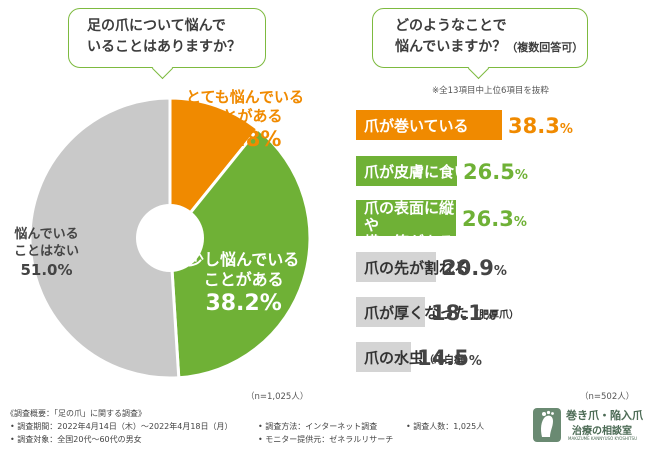  Describe the element at coordinates (243, 279) in the screenshot. I see `pie-label-little-line2: ことがある` at that location.